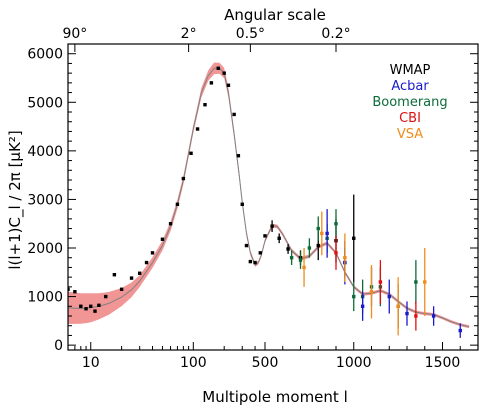 The height and width of the screenshot is (409, 500). Describe the element at coordinates (45, 55) in the screenshot. I see `y-tick-label: 6000` at that location.